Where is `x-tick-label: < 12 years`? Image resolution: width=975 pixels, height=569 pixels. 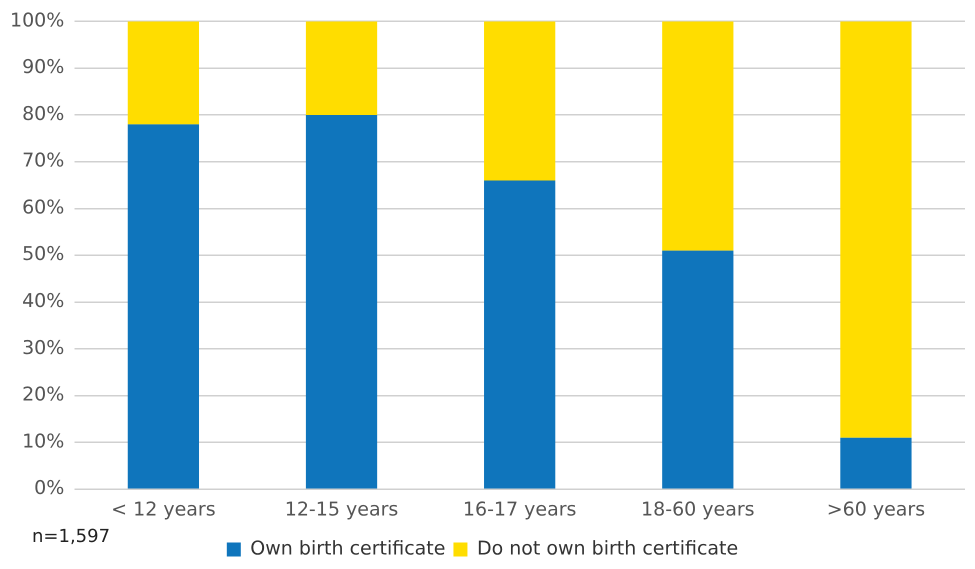
x-tick-label: < 12 years is located at coordinates (163, 509).